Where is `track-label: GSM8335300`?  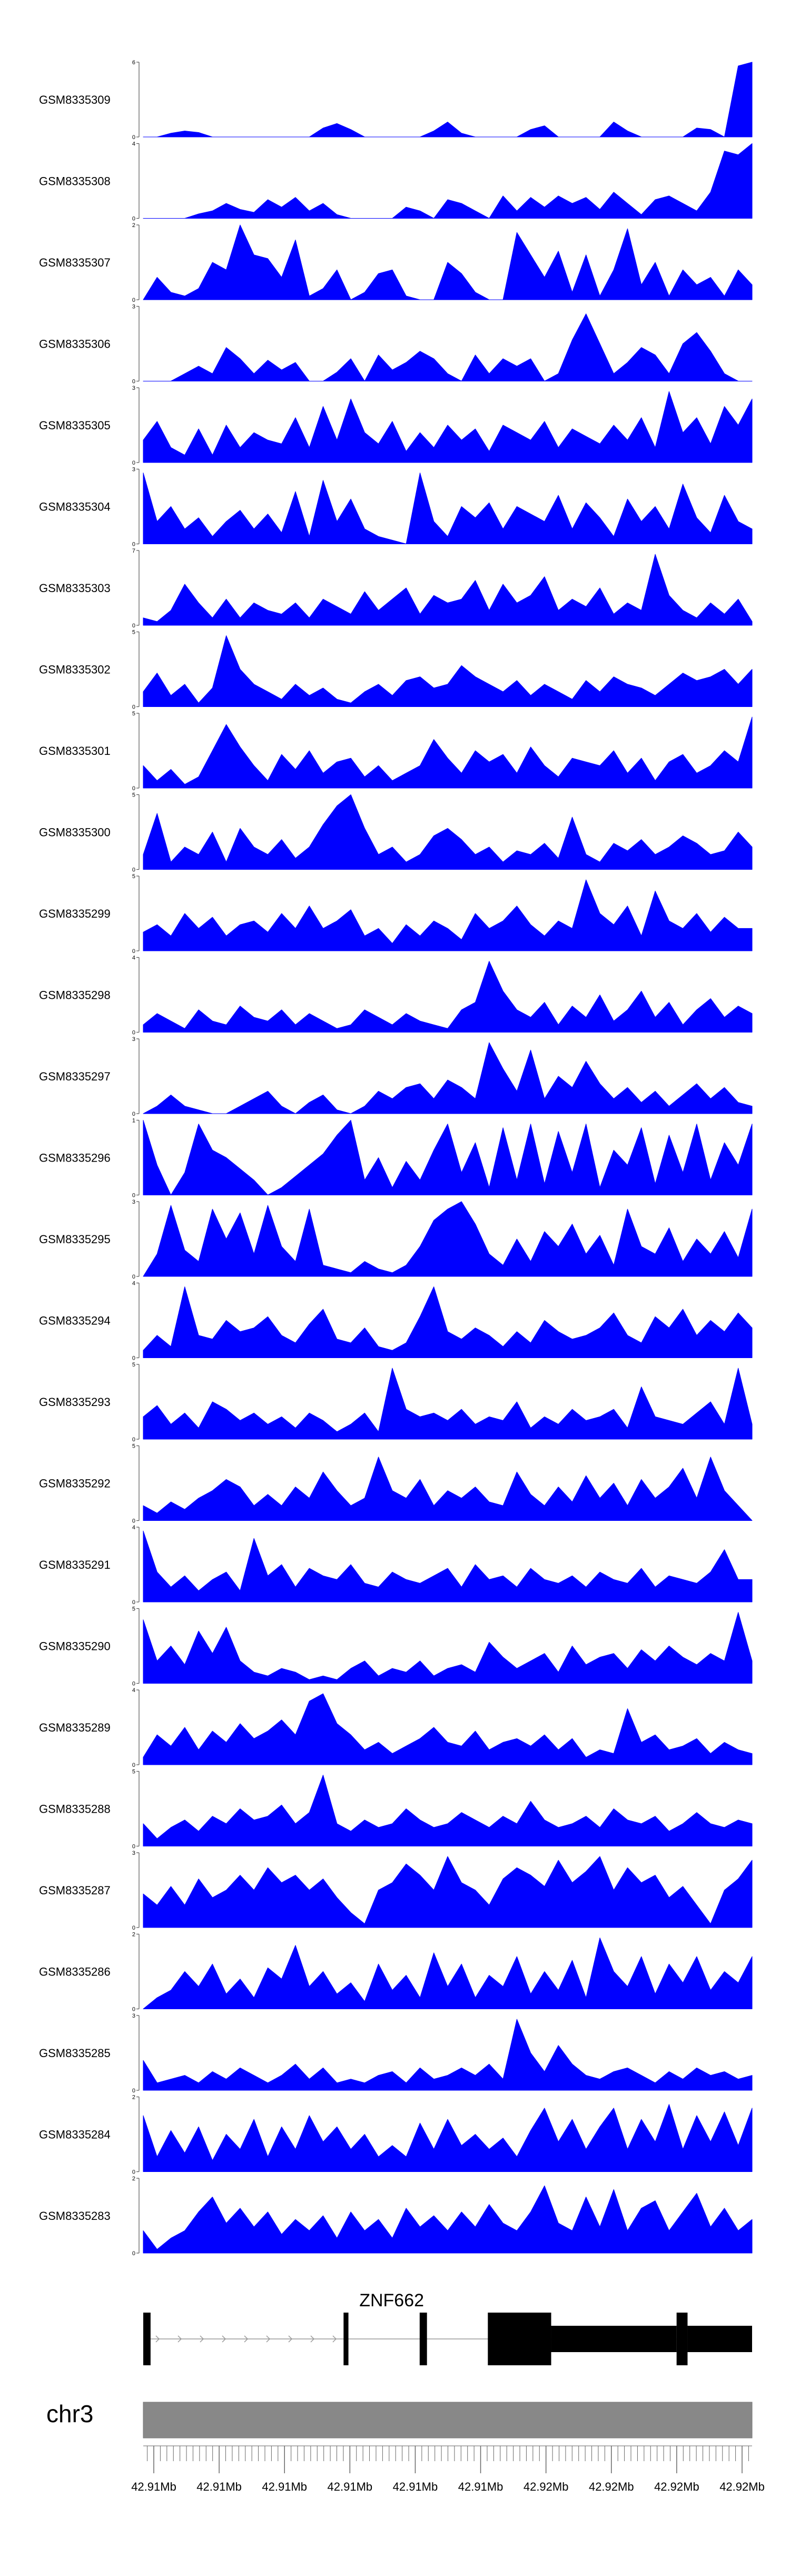 track-label: GSM8335300 is located at coordinates (75, 832).